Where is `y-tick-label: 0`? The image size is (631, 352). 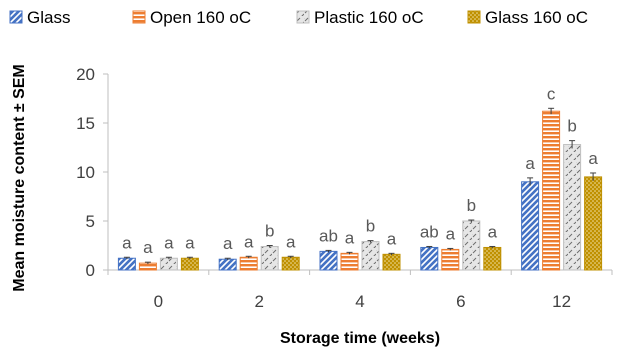
y-tick-label: 0 is located at coordinates (90, 270).